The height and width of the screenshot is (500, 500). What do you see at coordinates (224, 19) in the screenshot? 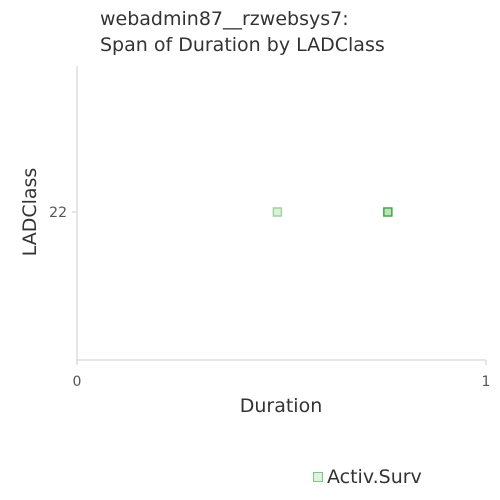
I see `chart-title-line-1: webadmin87__rzwebsys7:` at bounding box center [224, 19].